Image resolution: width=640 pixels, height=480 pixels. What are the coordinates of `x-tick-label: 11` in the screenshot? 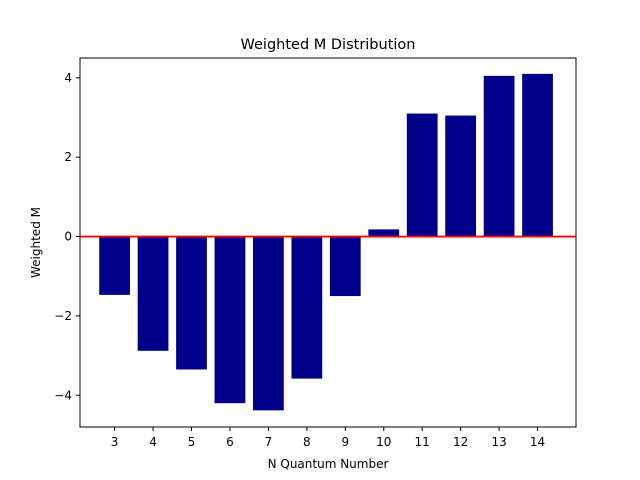 It's located at (422, 442).